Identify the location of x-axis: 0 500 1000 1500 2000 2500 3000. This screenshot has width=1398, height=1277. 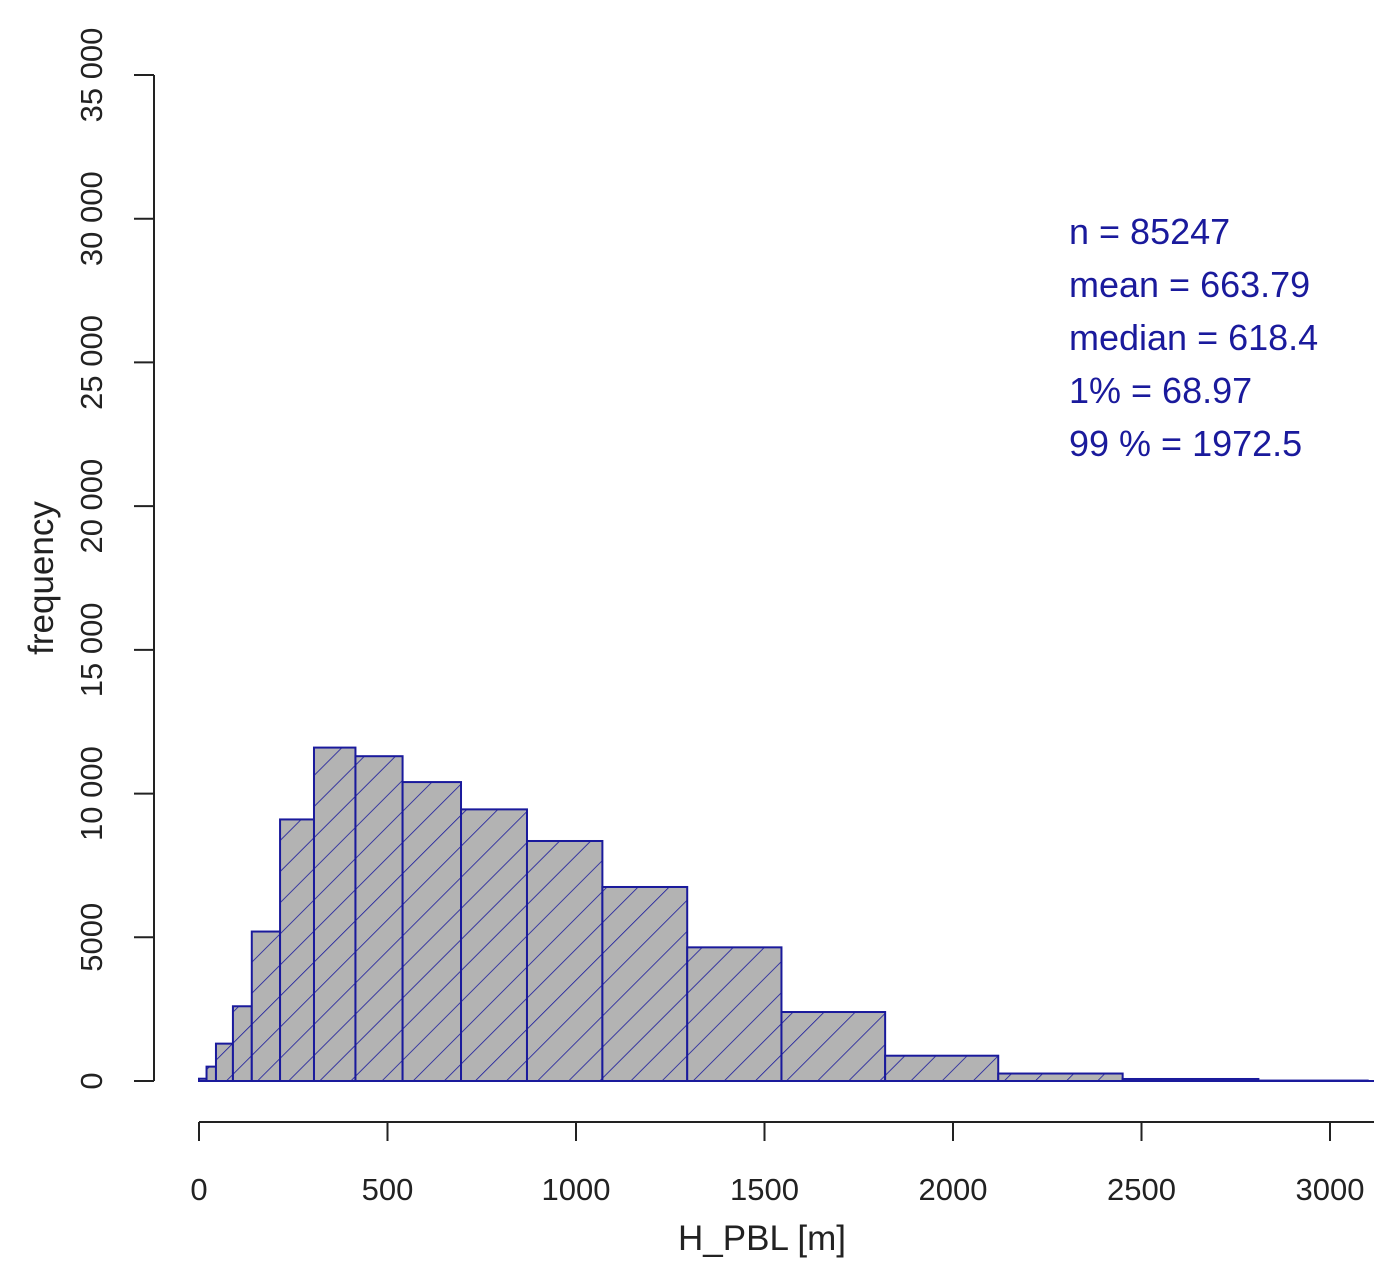
(782, 1164).